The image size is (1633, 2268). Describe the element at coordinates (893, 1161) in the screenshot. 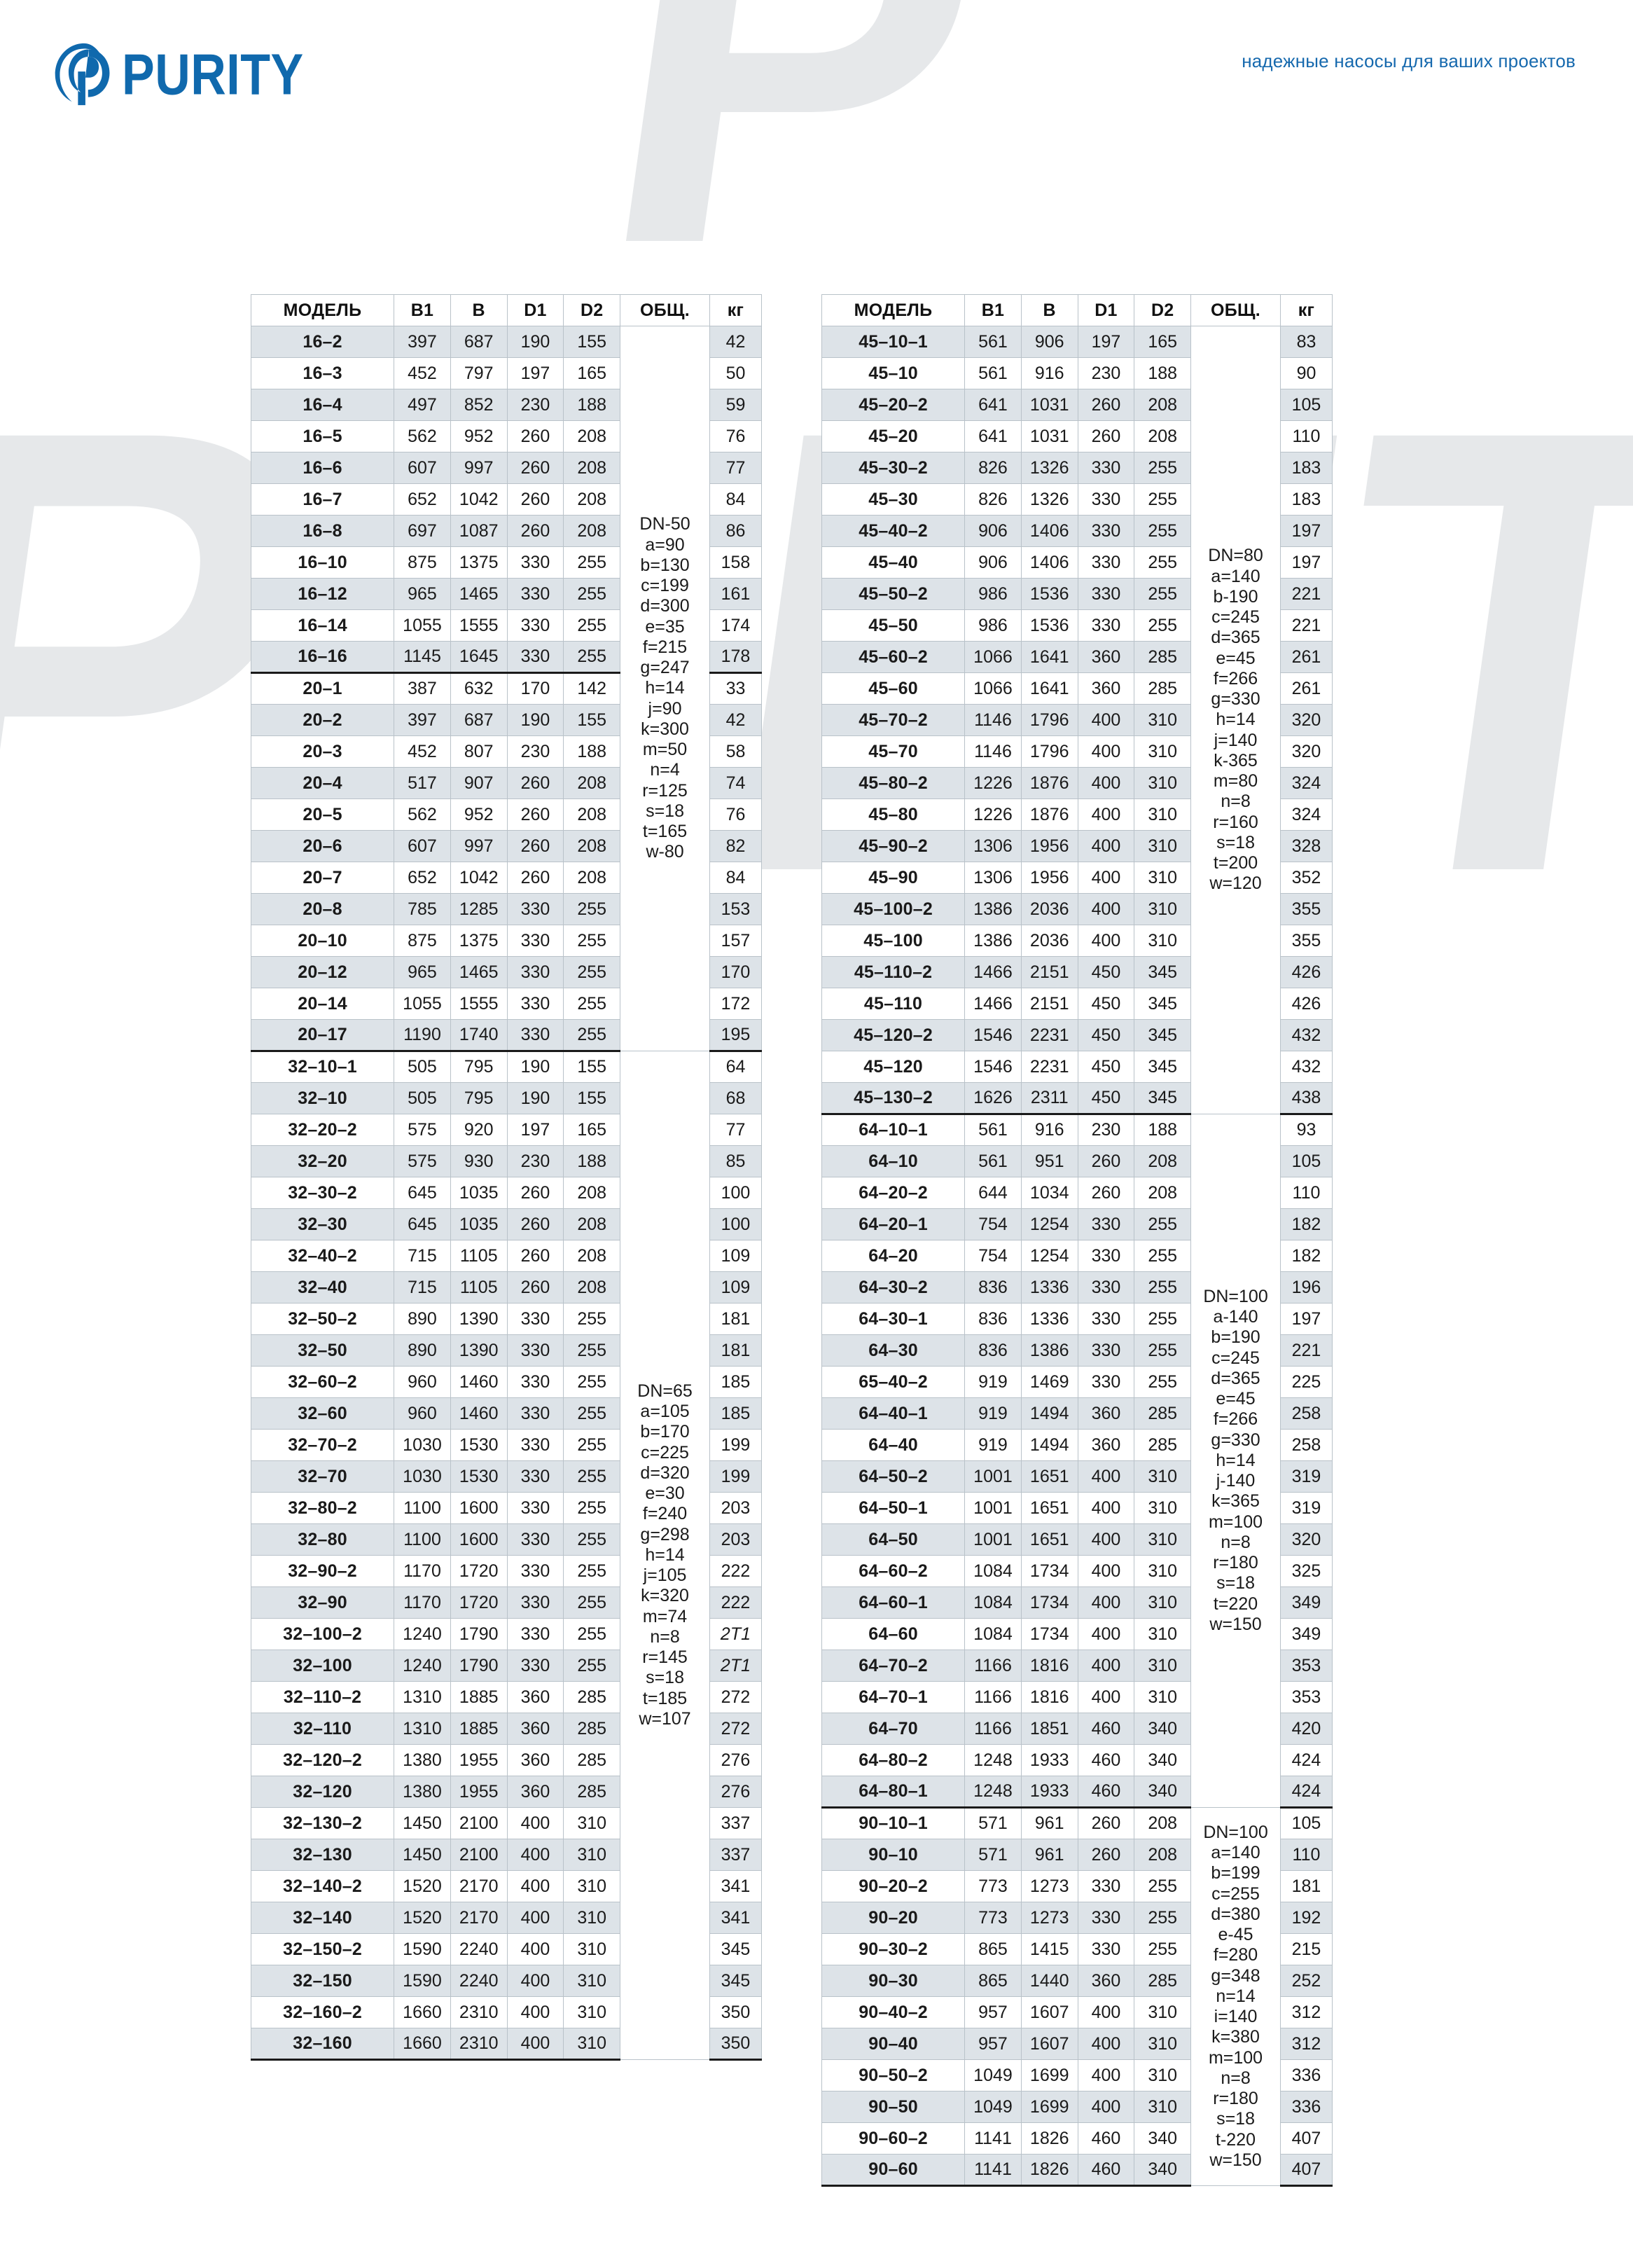

I see `cell-model: 64–10` at that location.